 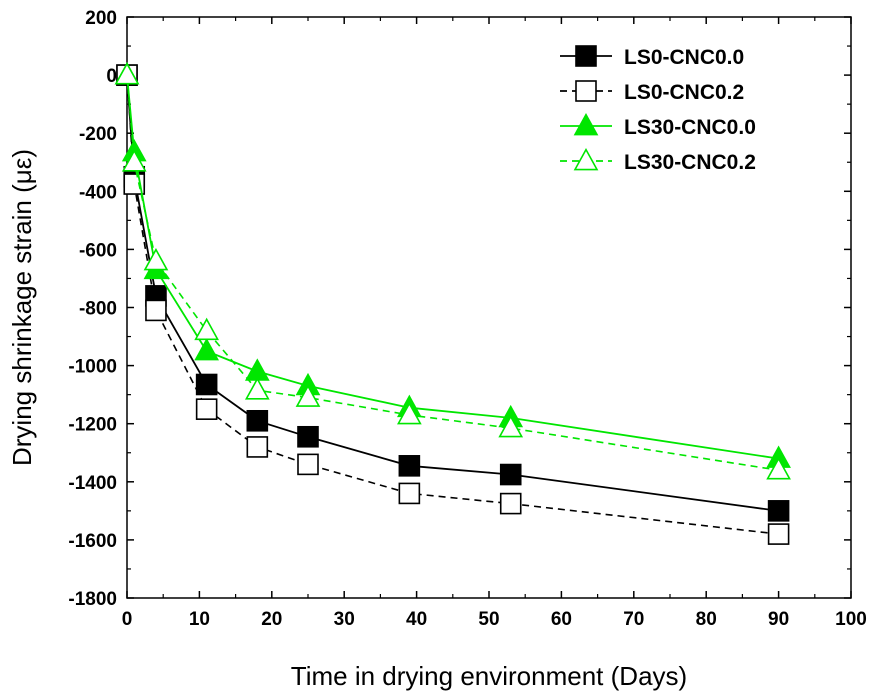 What do you see at coordinates (561, 619) in the screenshot?
I see `x-tick-label: 60` at bounding box center [561, 619].